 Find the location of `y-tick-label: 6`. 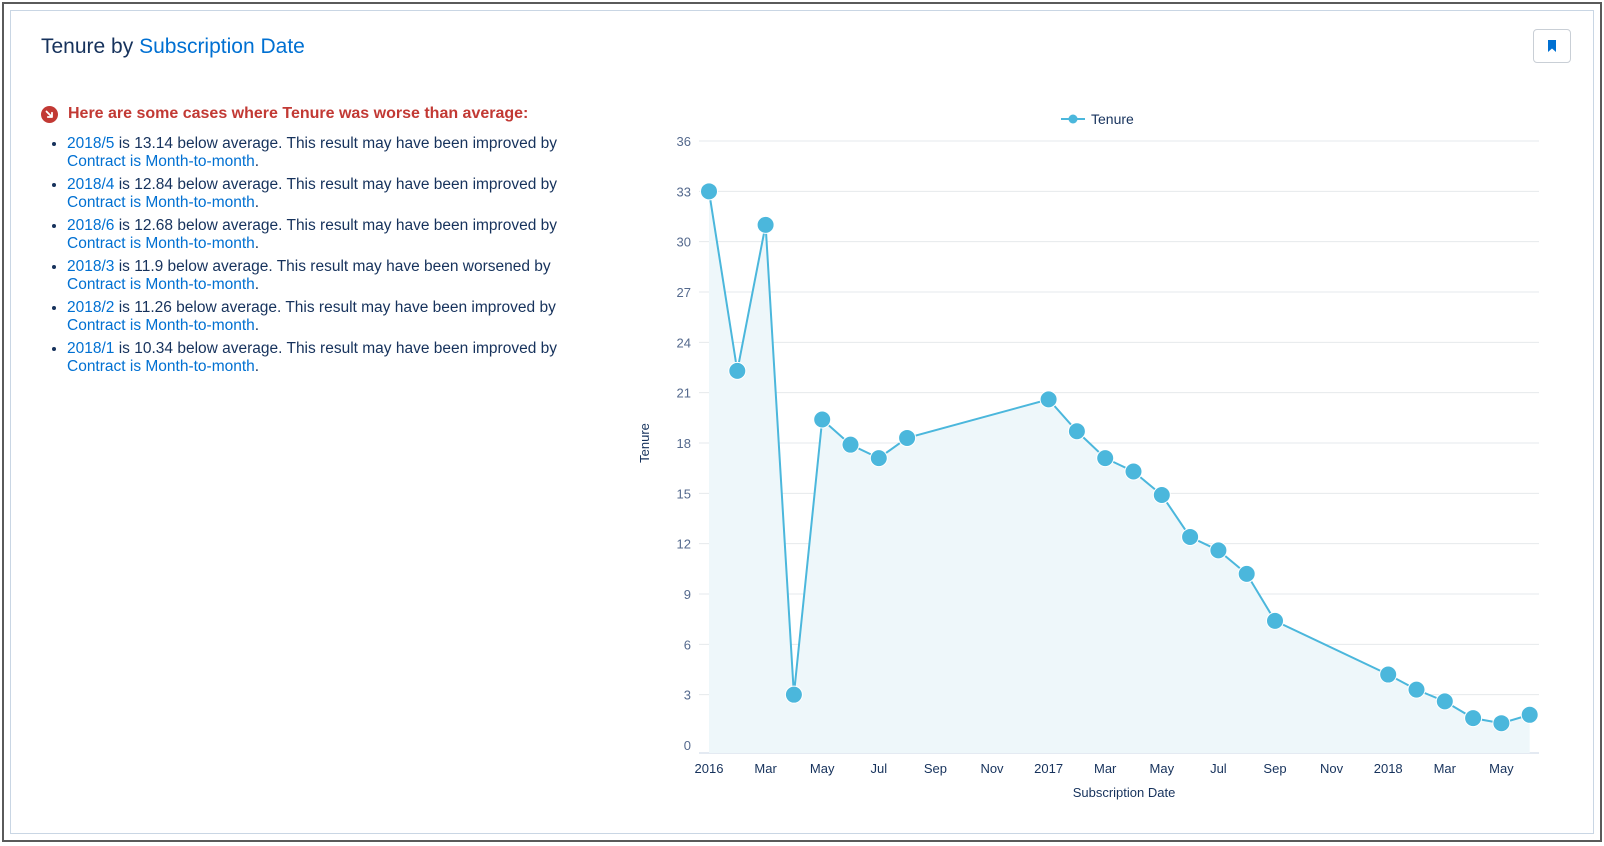

y-tick-label: 6 is located at coordinates (687, 644).